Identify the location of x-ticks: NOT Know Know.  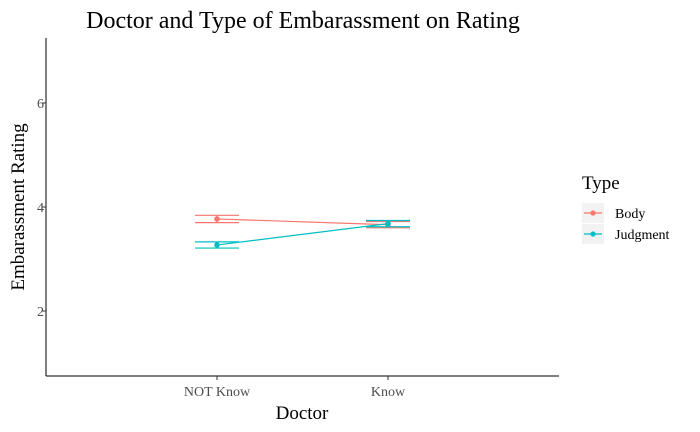
(295, 388).